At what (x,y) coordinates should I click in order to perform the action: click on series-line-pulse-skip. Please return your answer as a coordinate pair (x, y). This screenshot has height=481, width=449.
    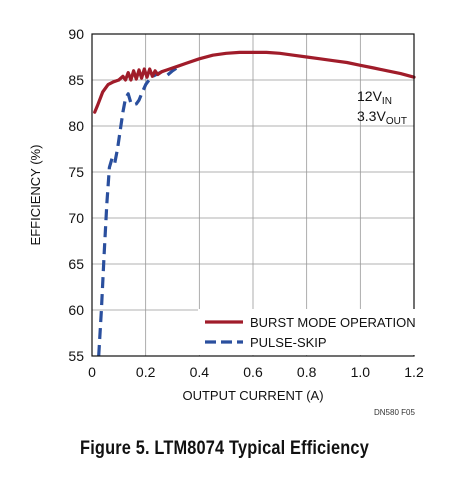
    Looking at the image, I should click on (138, 211).